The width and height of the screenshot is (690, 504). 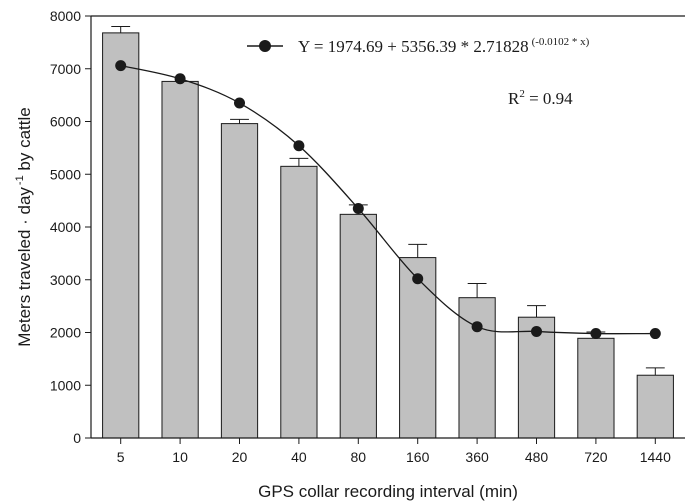 I want to click on y-tick-label-2000: 2000, so click(x=65, y=333).